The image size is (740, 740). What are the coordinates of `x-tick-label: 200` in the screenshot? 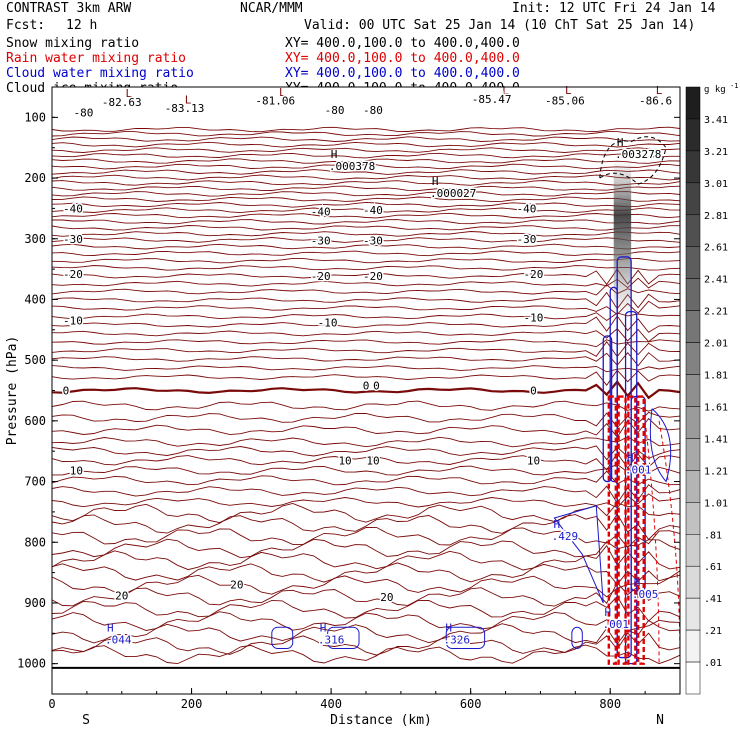 It's located at (192, 704).